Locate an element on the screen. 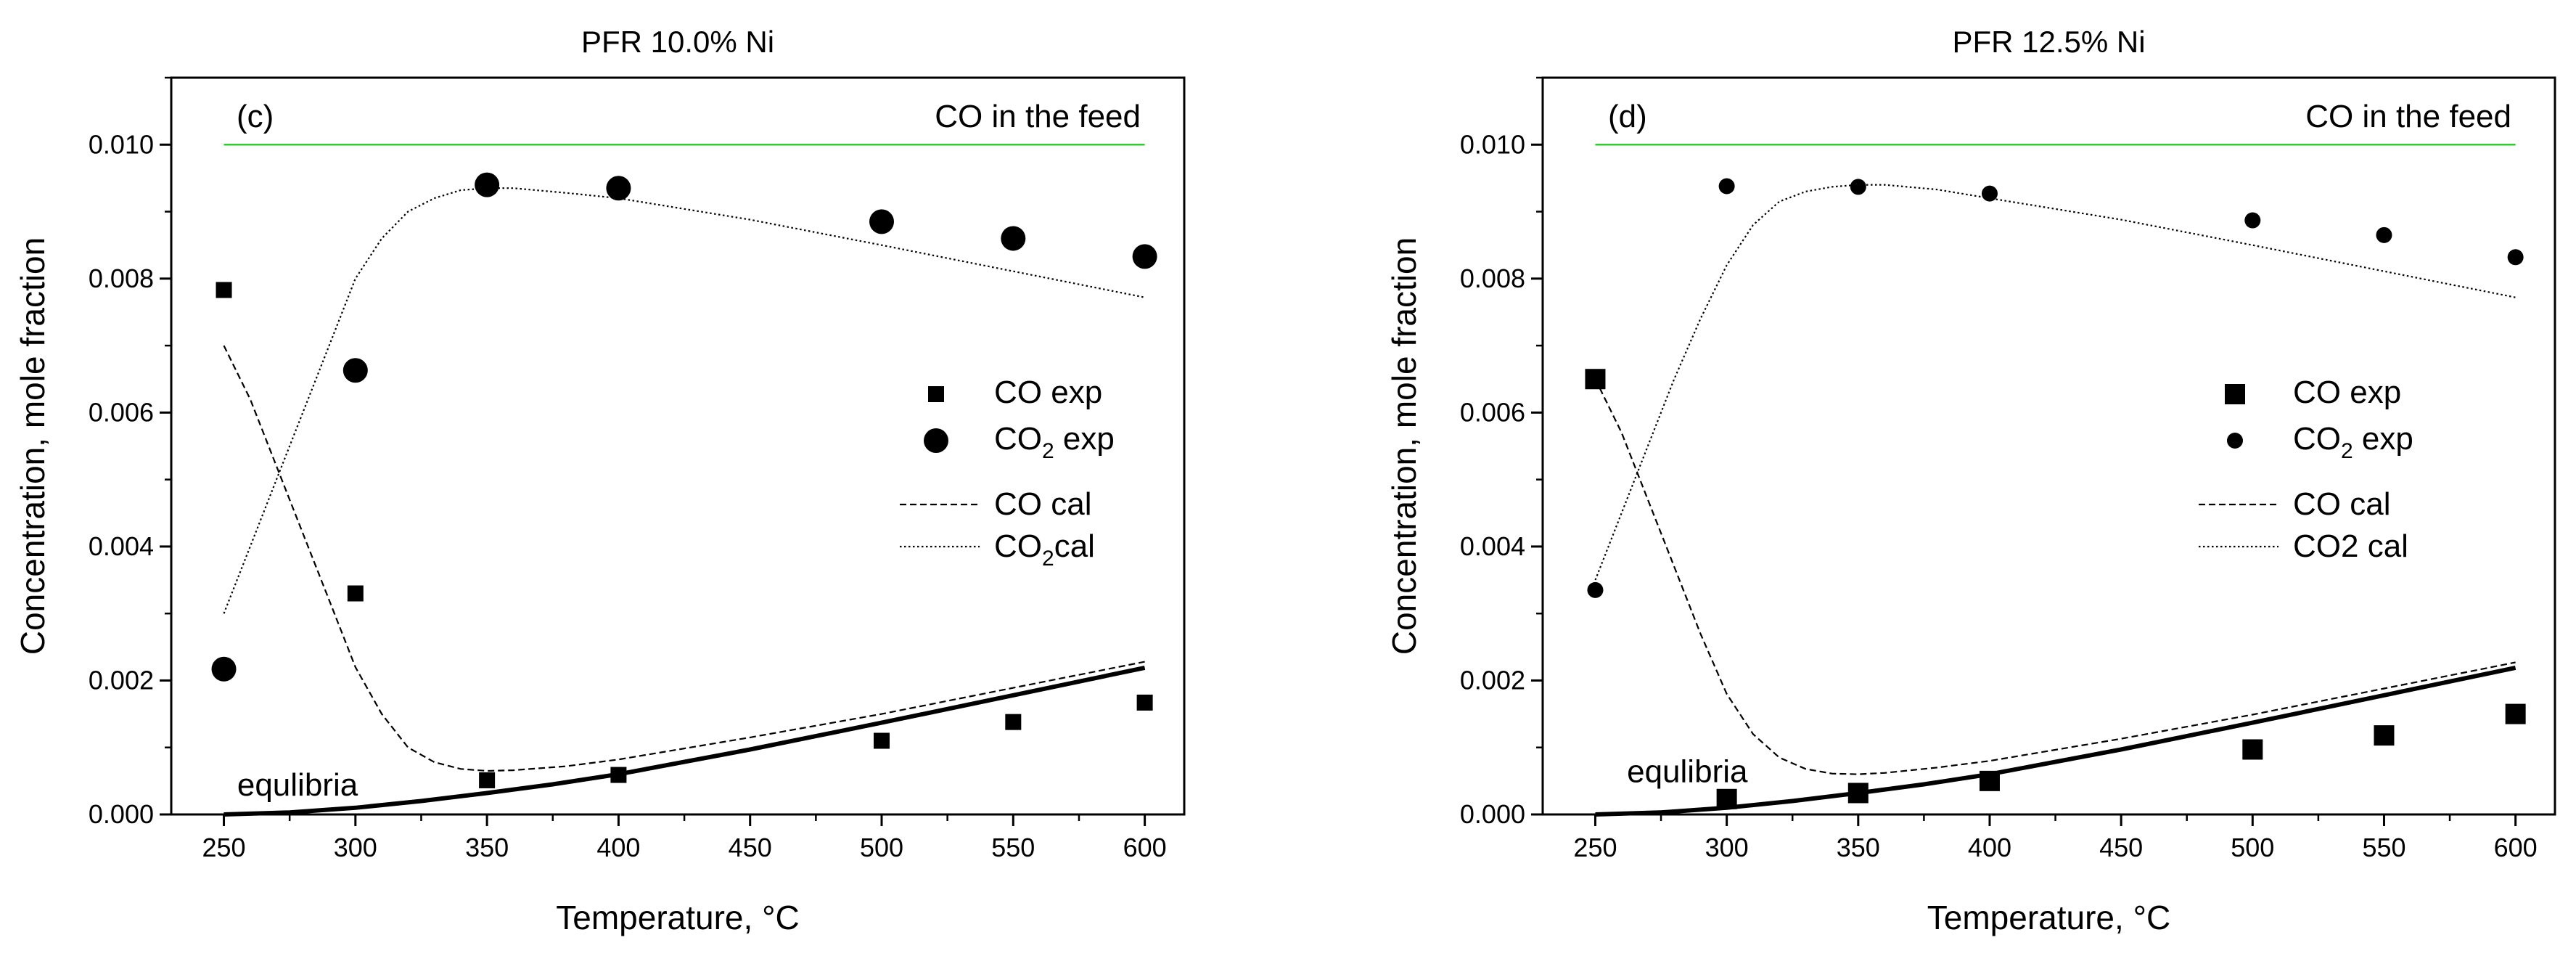  legend: CO exp CO2 exp CO cal CO2cal is located at coordinates (1007, 473).